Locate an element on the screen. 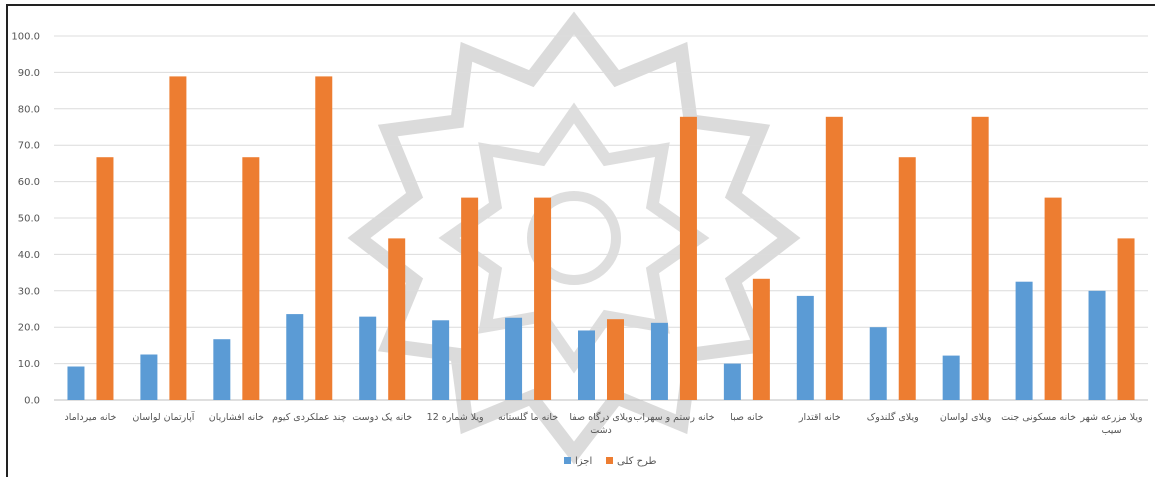  y-tick-label: 40.0 is located at coordinates (29, 255).